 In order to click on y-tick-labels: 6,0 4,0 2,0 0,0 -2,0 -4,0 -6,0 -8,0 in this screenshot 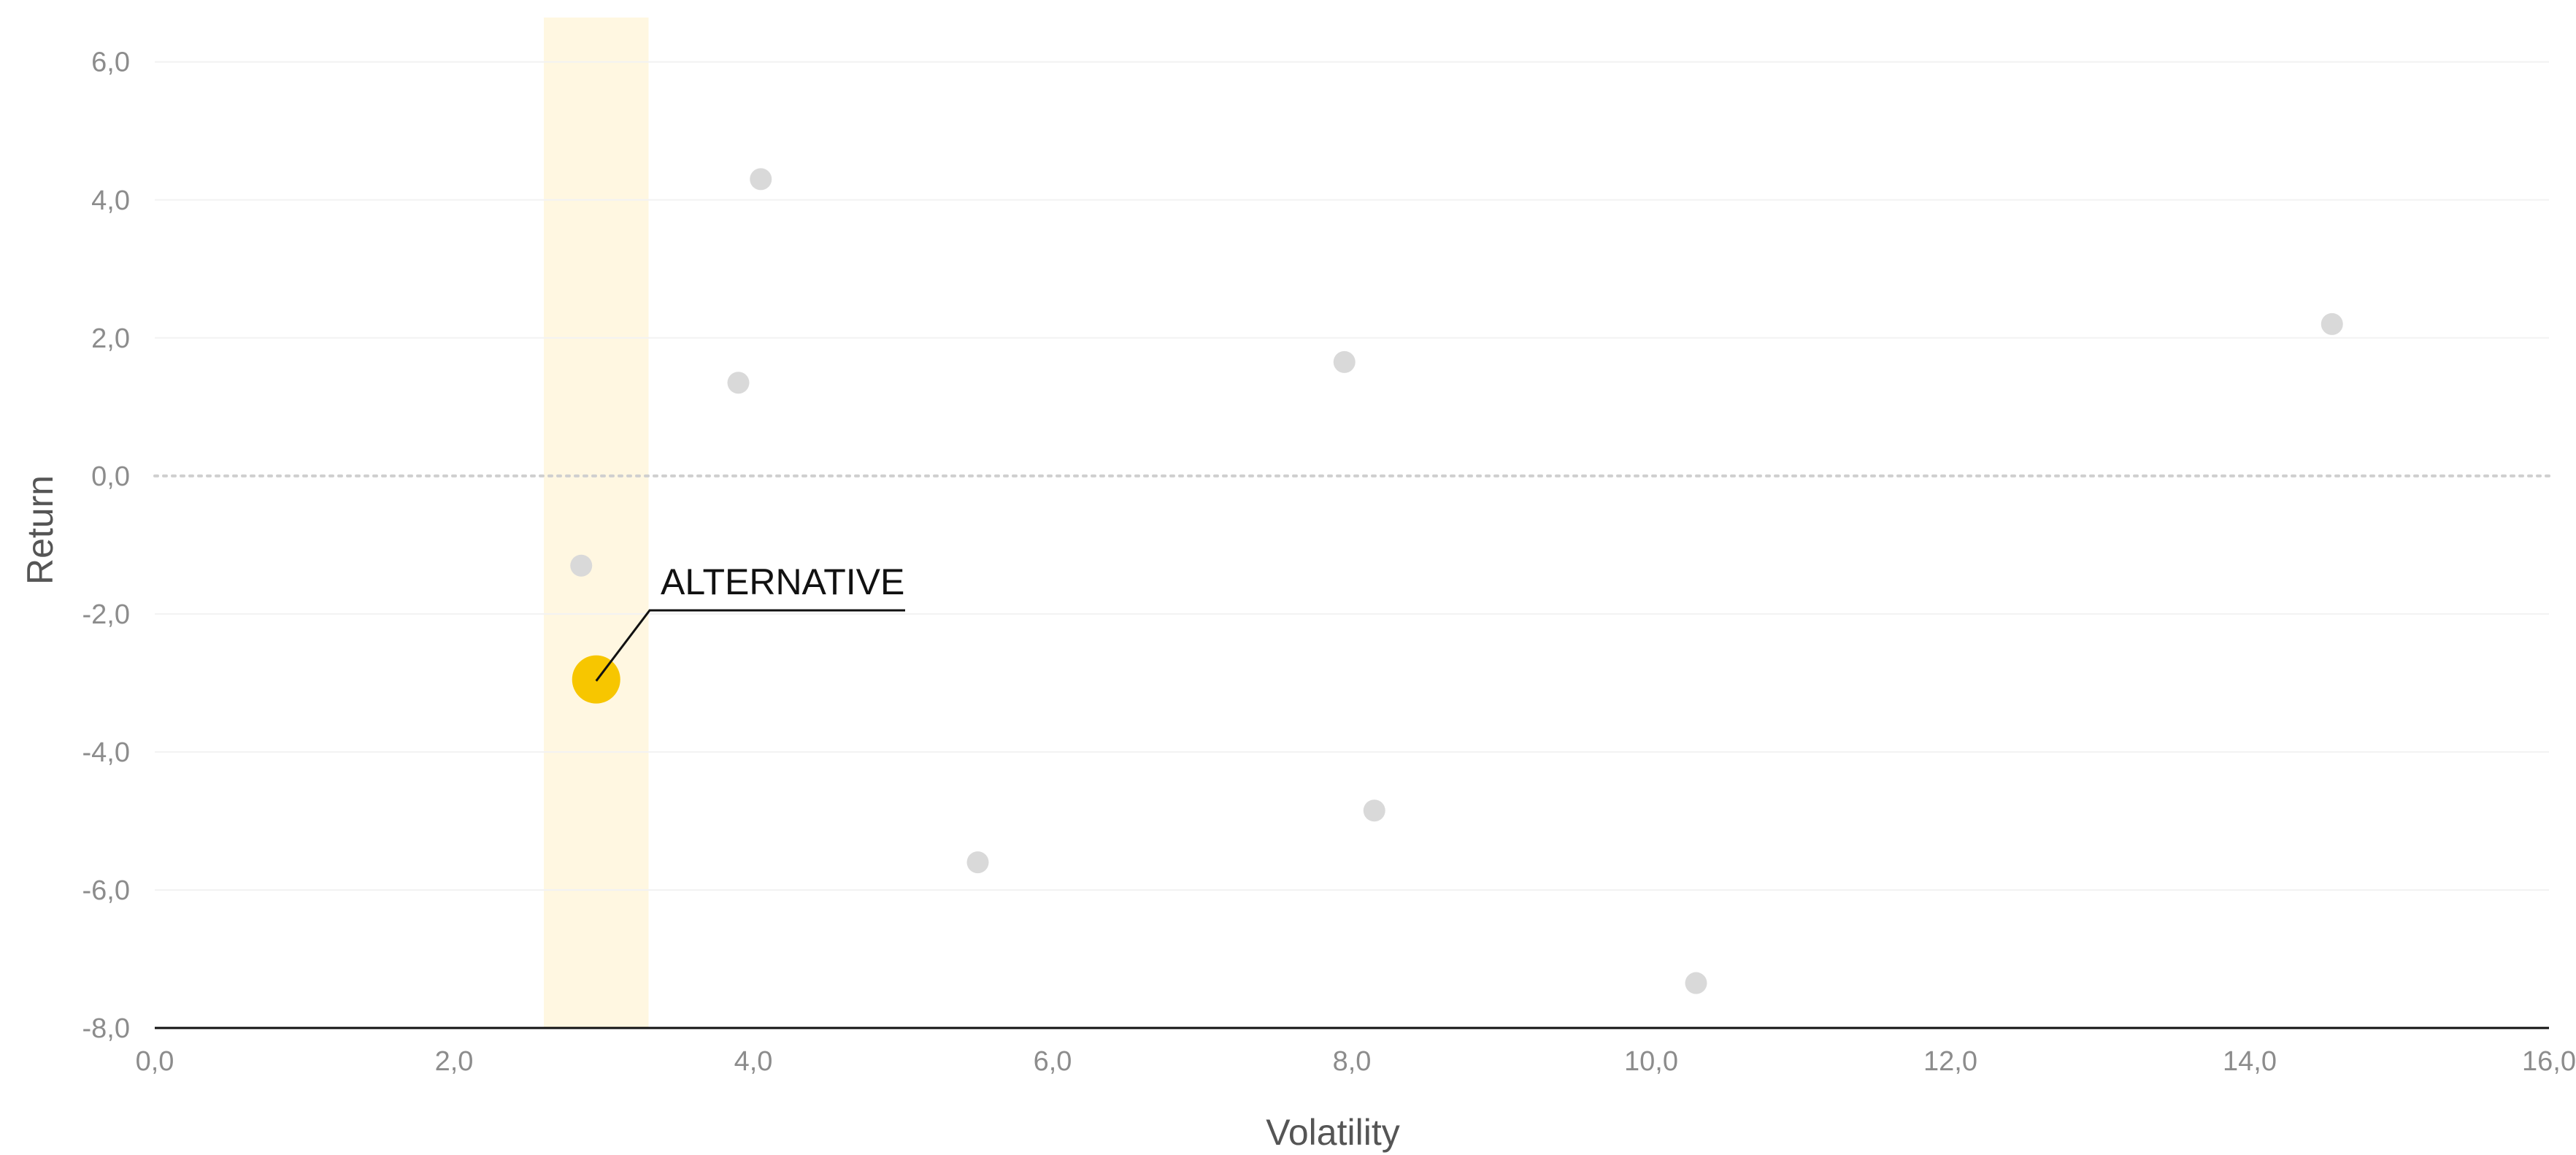, I will do `click(106, 545)`.